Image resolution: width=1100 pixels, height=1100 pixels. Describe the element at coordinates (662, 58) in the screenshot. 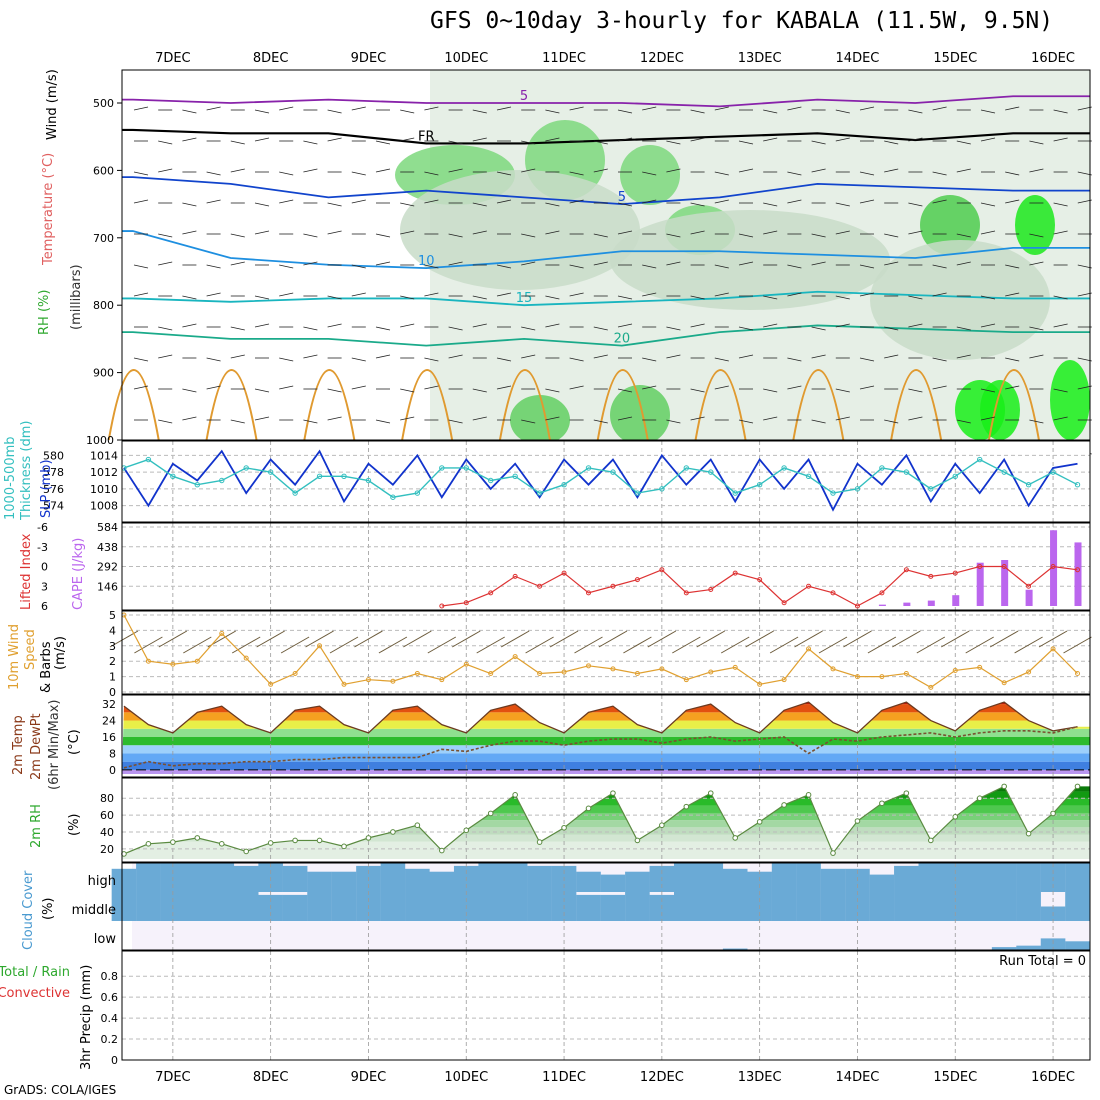

I see `date-label-top: 12DEC` at that location.